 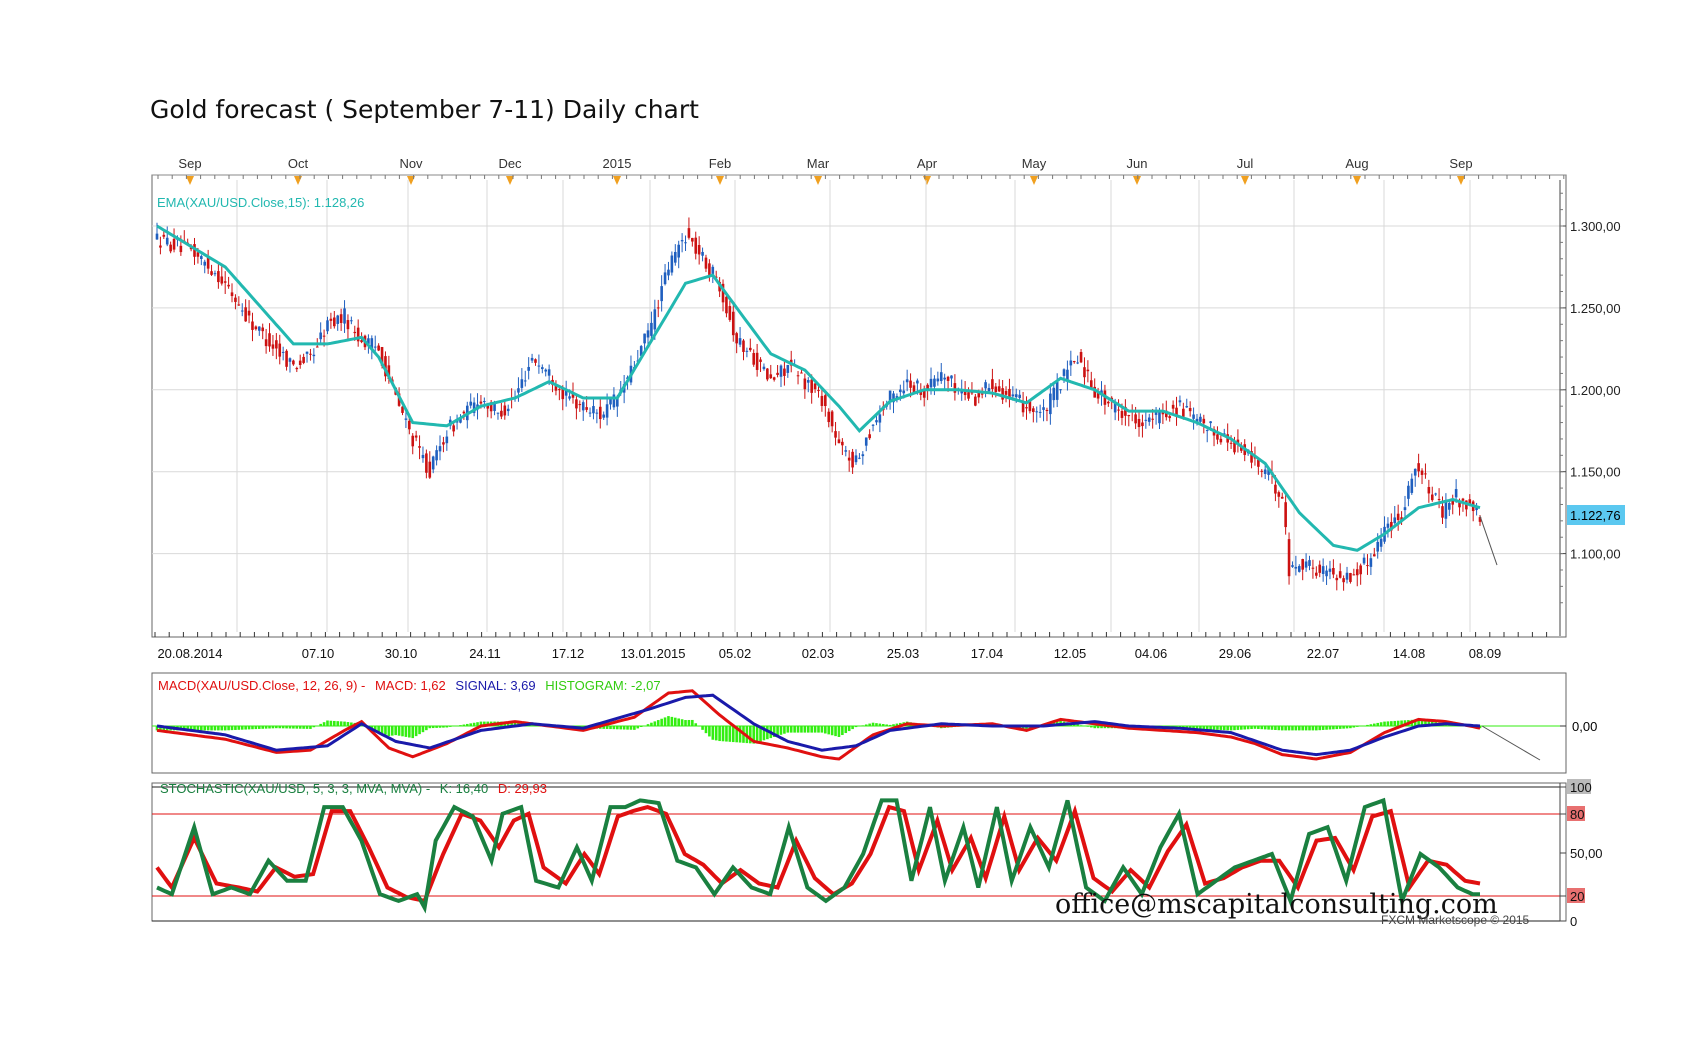 I want to click on date-label: 22.07, so click(x=1323, y=653).